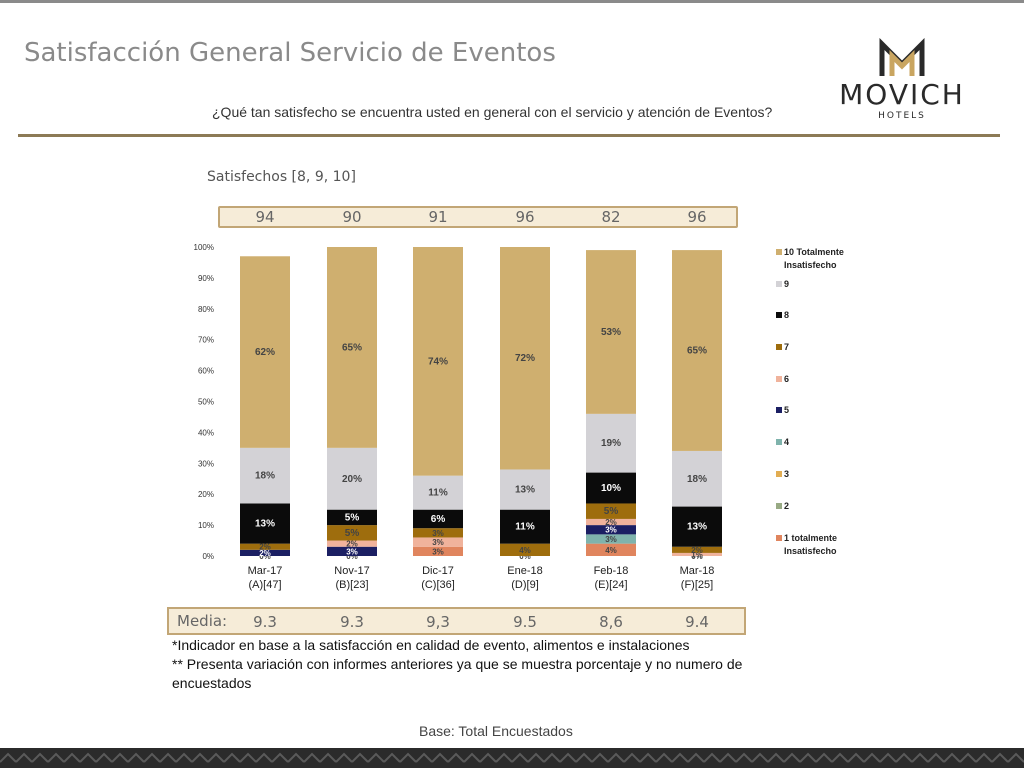 The image size is (1024, 768). Describe the element at coordinates (352, 479) in the screenshot. I see `data-label: 20%` at that location.